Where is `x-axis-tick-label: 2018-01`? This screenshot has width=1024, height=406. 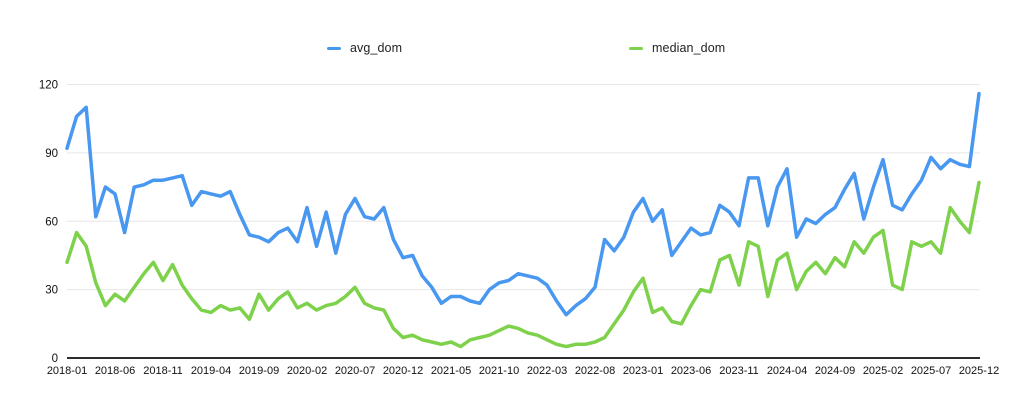 x-axis-tick-label: 2018-01 is located at coordinates (67, 371).